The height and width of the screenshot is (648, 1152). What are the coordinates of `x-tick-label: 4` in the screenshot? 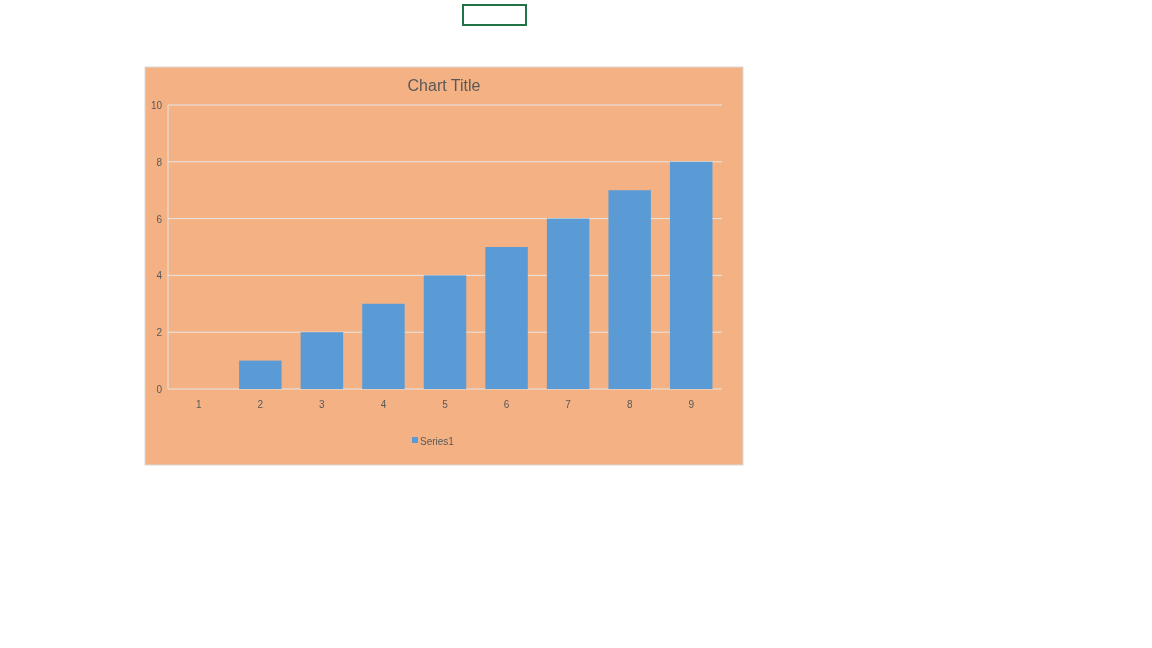 It's located at (383, 404).